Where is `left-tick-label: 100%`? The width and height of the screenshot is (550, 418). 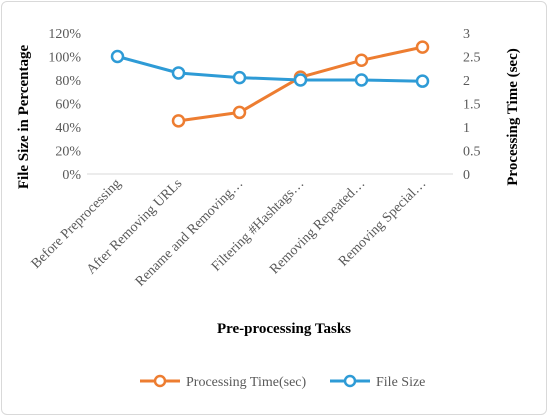
left-tick-label: 100% is located at coordinates (64, 58).